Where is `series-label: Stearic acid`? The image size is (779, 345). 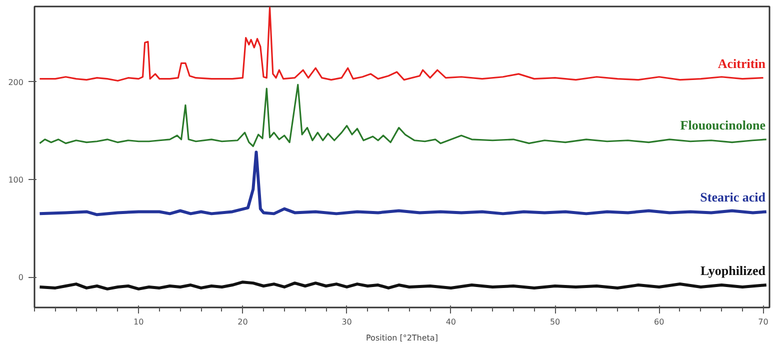
series-label: Stearic acid is located at coordinates (733, 197).